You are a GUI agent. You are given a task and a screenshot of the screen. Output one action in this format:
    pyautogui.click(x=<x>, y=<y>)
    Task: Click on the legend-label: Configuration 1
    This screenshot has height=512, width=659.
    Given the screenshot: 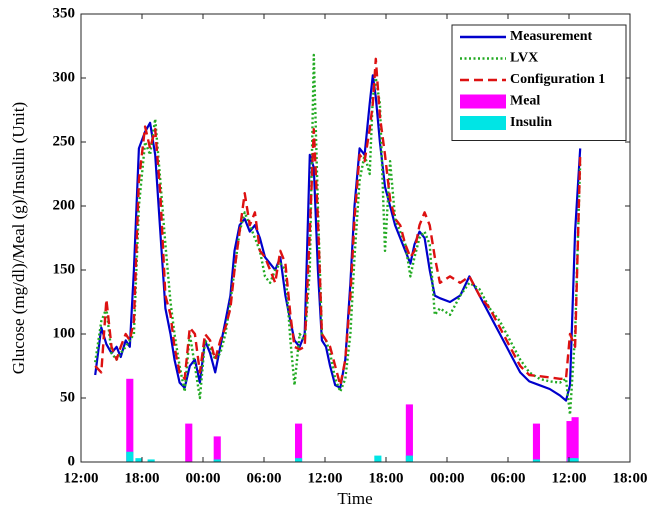 What is the action you would take?
    pyautogui.click(x=557, y=79)
    